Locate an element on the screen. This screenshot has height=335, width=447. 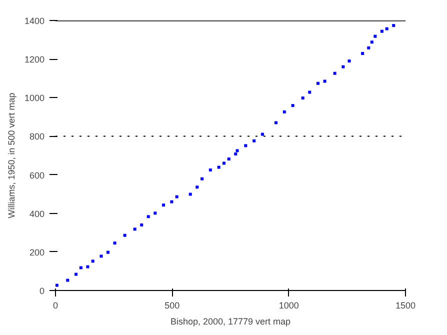
x-tick-label: 500 is located at coordinates (172, 305).